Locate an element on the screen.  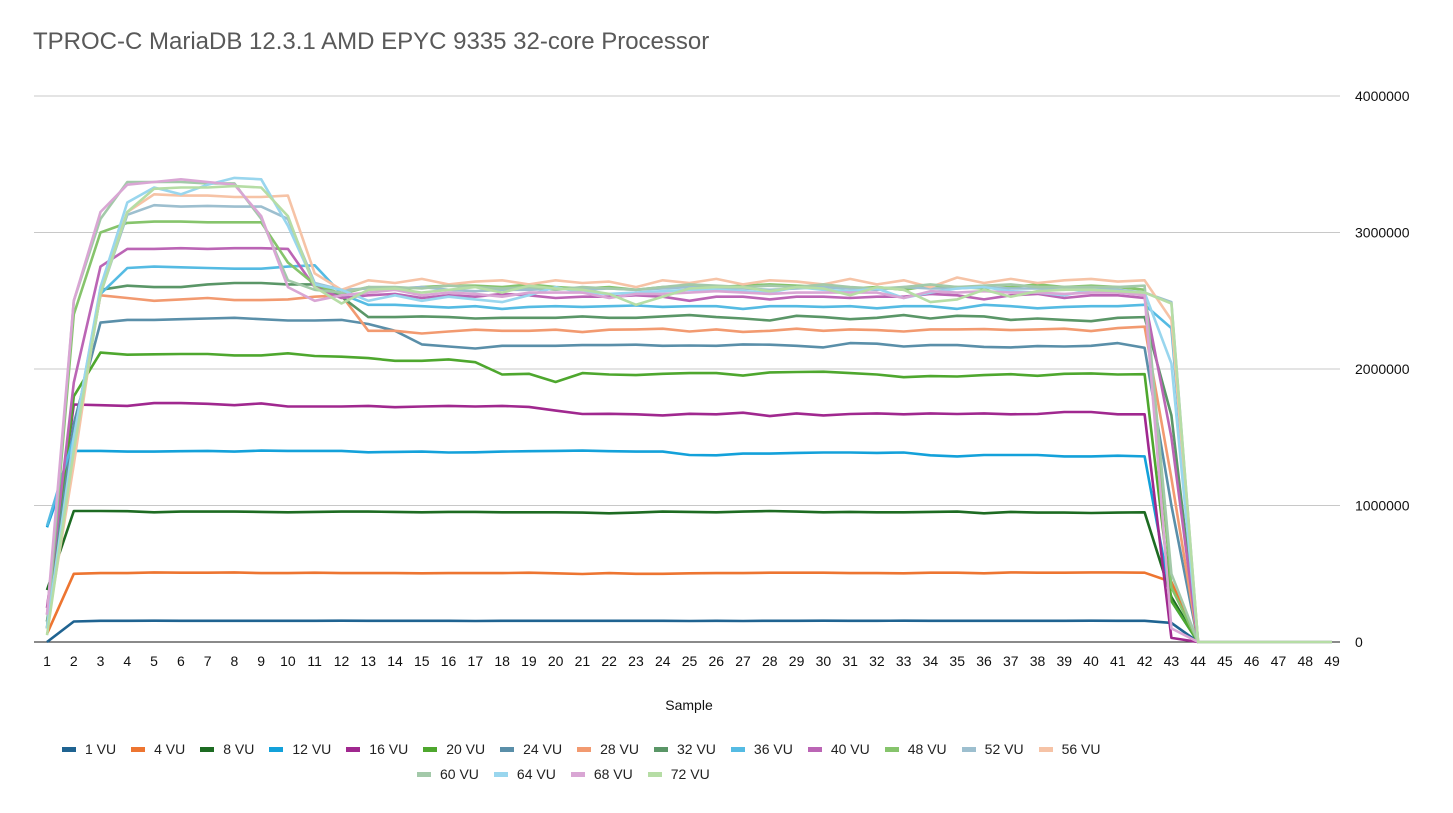
x-tick-label: 34 is located at coordinates (931, 661).